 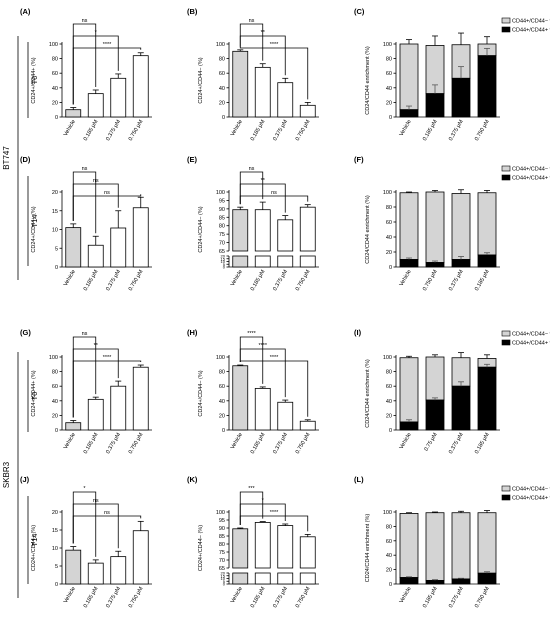 I want to click on panel-label: (G), so click(x=25, y=332).